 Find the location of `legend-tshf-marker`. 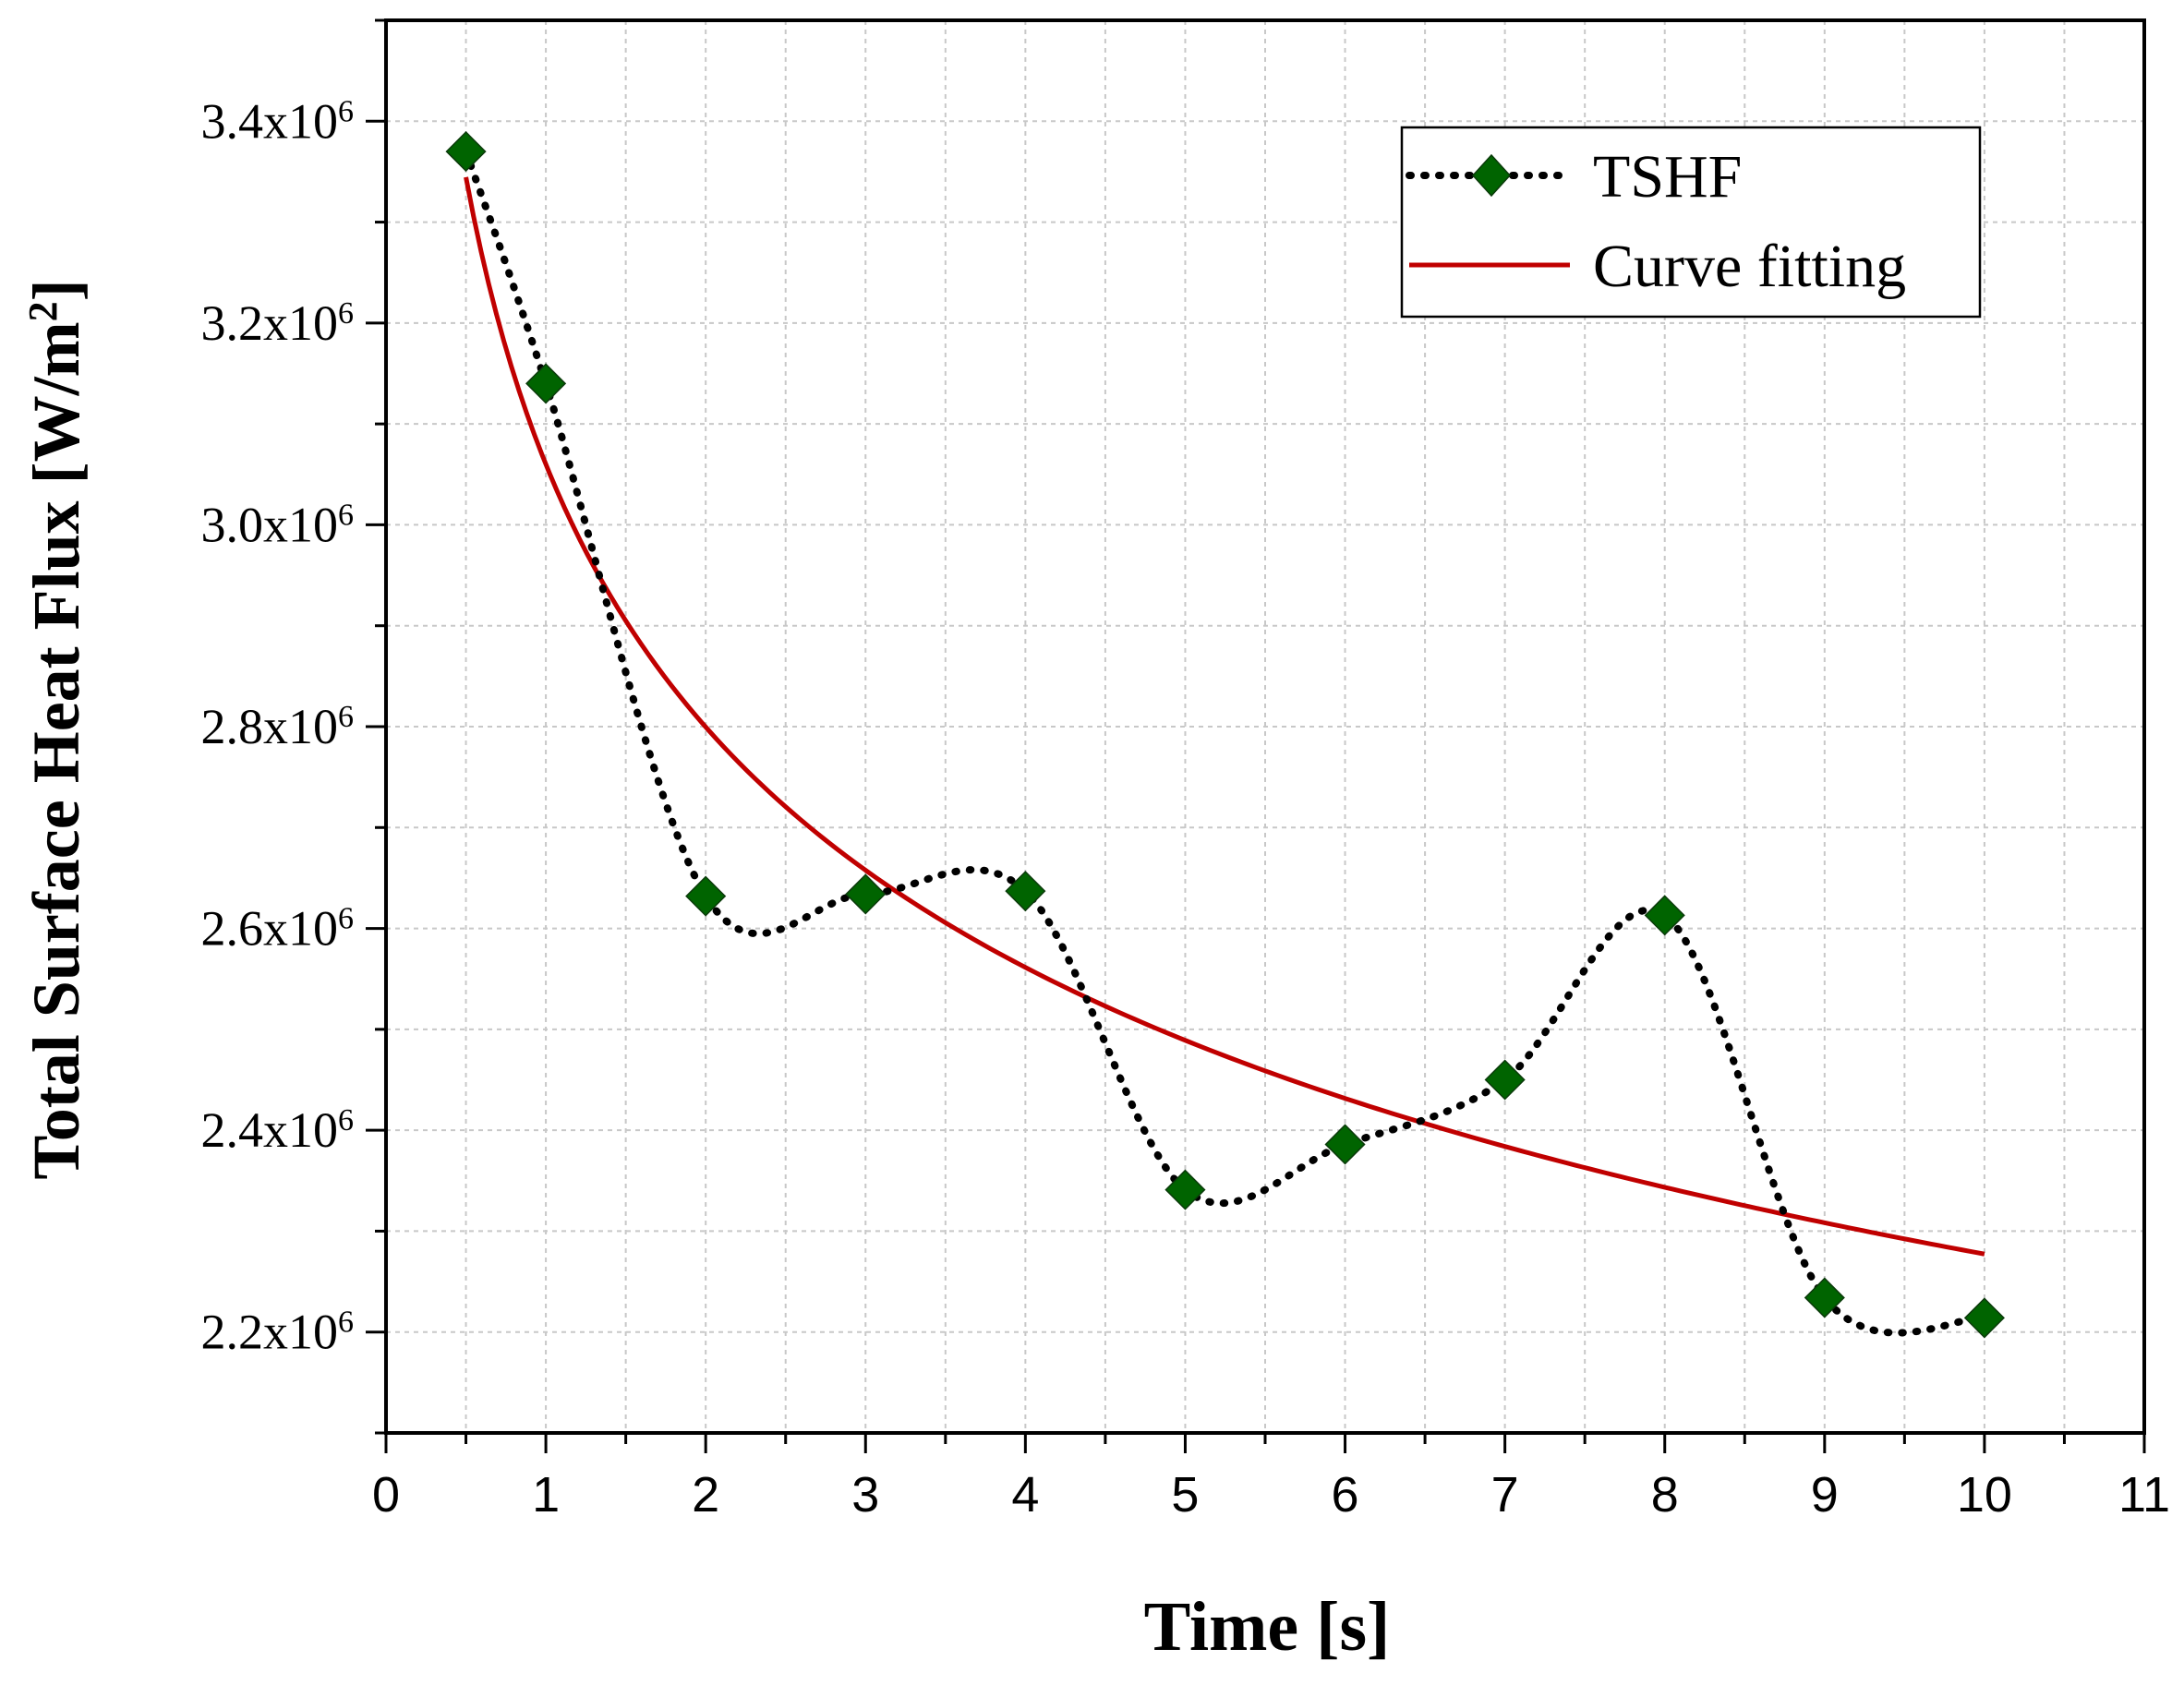

legend-tshf-marker is located at coordinates (1491, 175).